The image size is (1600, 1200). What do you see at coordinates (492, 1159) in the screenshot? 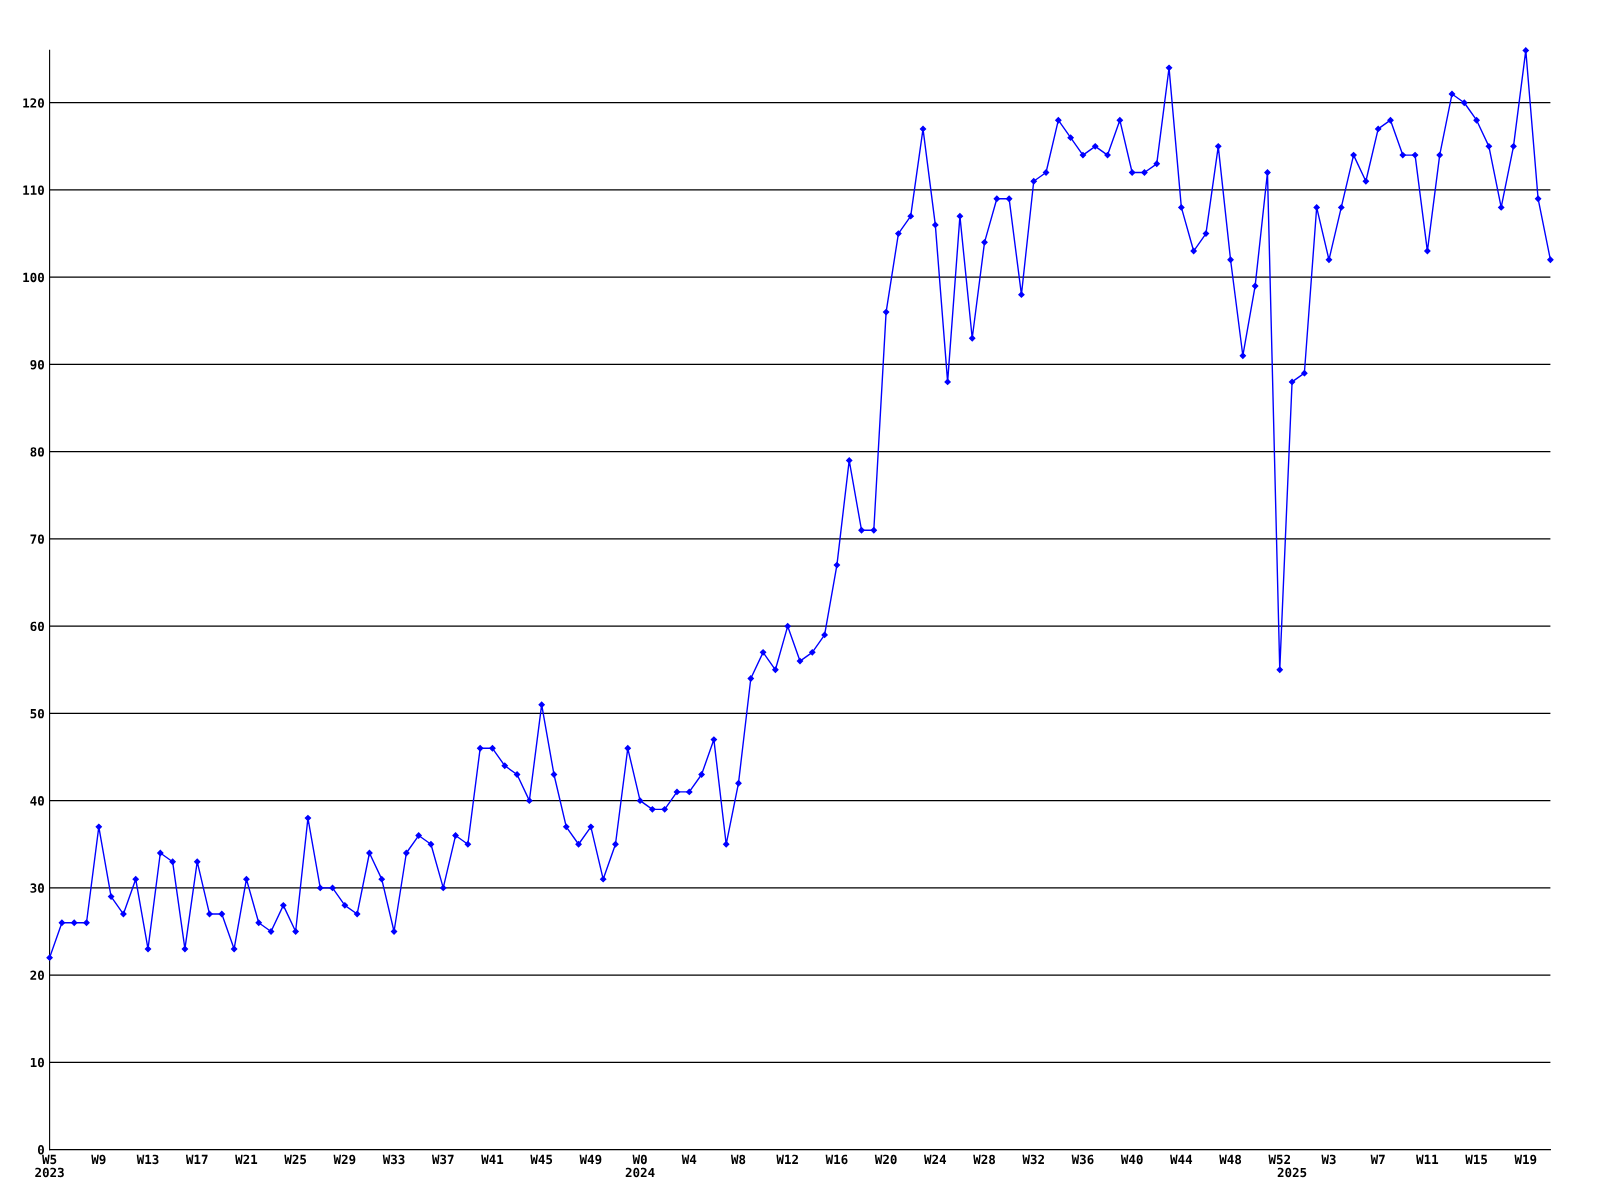
I see `x-tick-label: W41` at bounding box center [492, 1159].